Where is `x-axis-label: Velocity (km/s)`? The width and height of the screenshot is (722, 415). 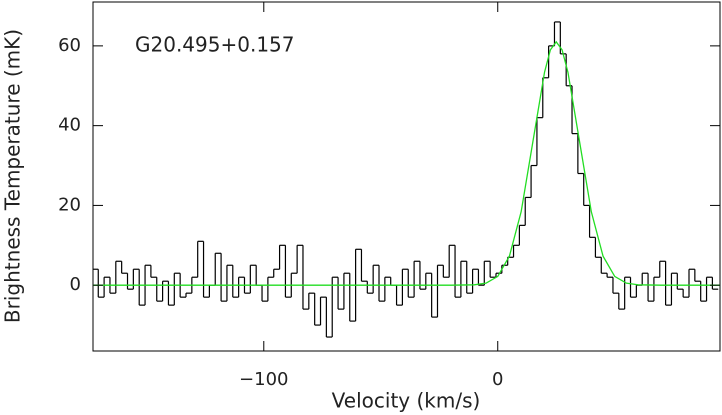 x-axis-label: Velocity (km/s) is located at coordinates (406, 401).